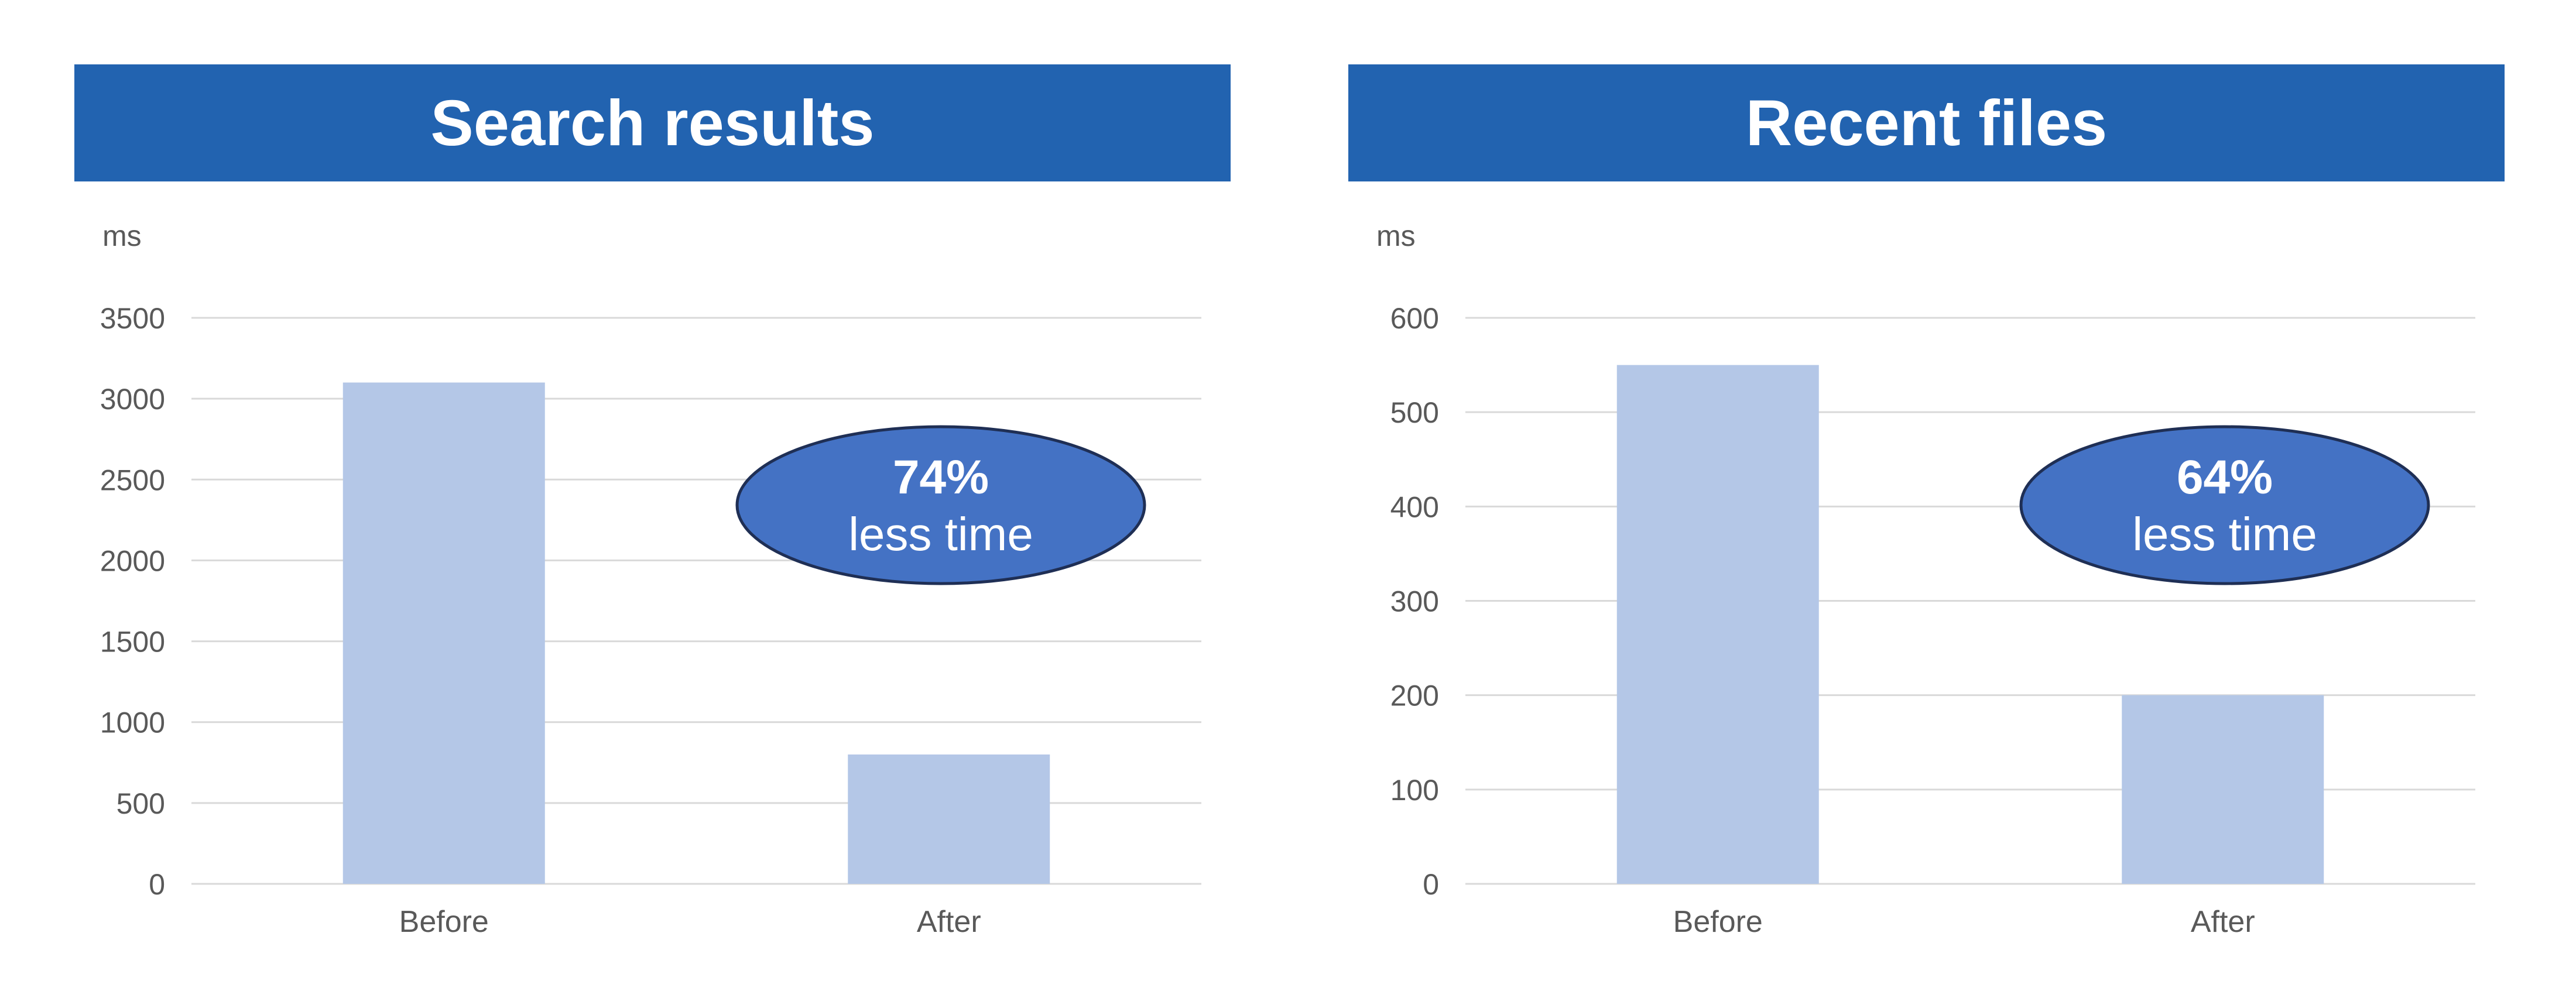 The image size is (2576, 998). Describe the element at coordinates (132, 723) in the screenshot. I see `y-tick-label: 1000` at that location.